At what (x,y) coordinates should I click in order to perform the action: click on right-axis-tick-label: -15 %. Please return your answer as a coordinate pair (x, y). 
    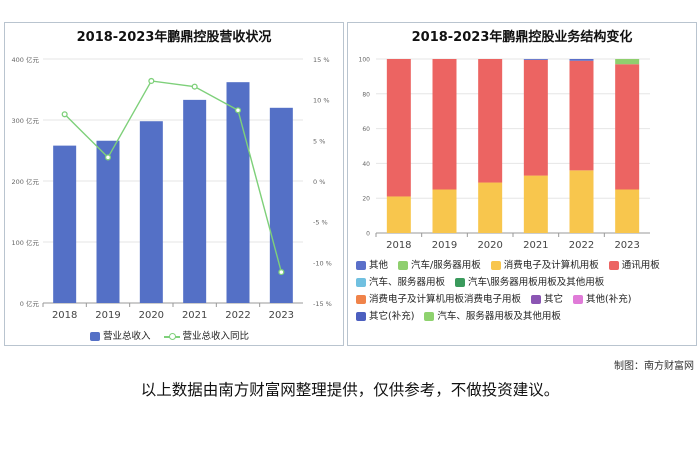
    Looking at the image, I should click on (322, 304).